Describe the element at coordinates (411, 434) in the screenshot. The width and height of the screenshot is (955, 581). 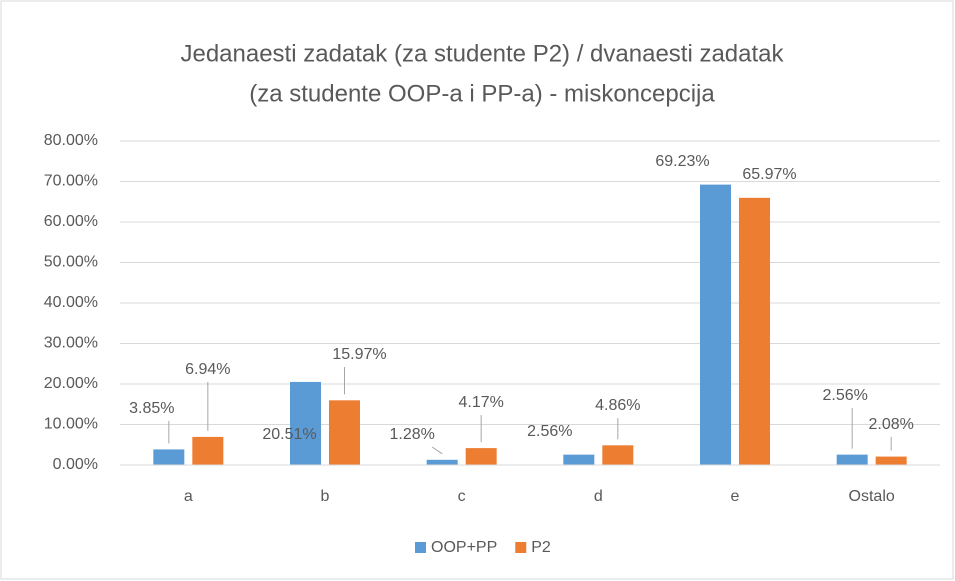
I see `data-label: 1.28%` at that location.